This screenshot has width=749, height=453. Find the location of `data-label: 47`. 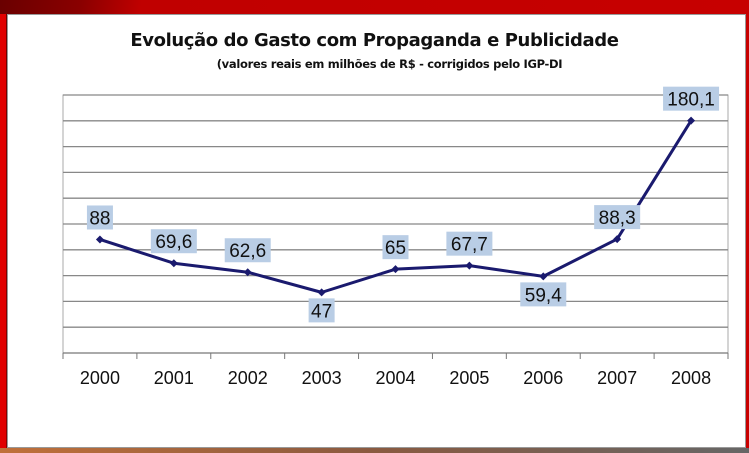

data-label: 47 is located at coordinates (321, 311).